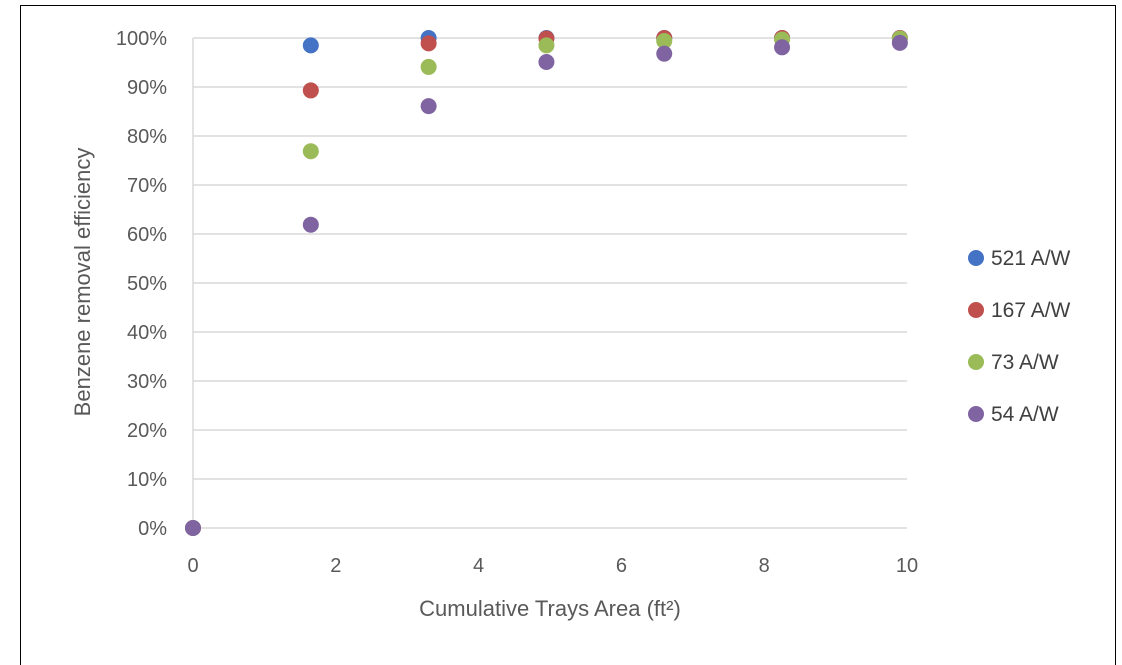 Image resolution: width=1122 pixels, height=665 pixels. Describe the element at coordinates (82, 282) in the screenshot. I see `y-axis-title: Benzene removal efficiency` at that location.